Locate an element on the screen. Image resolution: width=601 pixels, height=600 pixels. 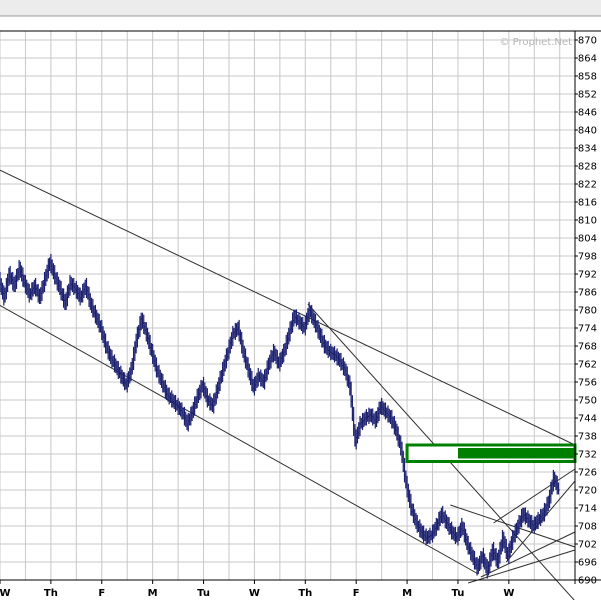
y-tick-label-708: 708 is located at coordinates (587, 527).